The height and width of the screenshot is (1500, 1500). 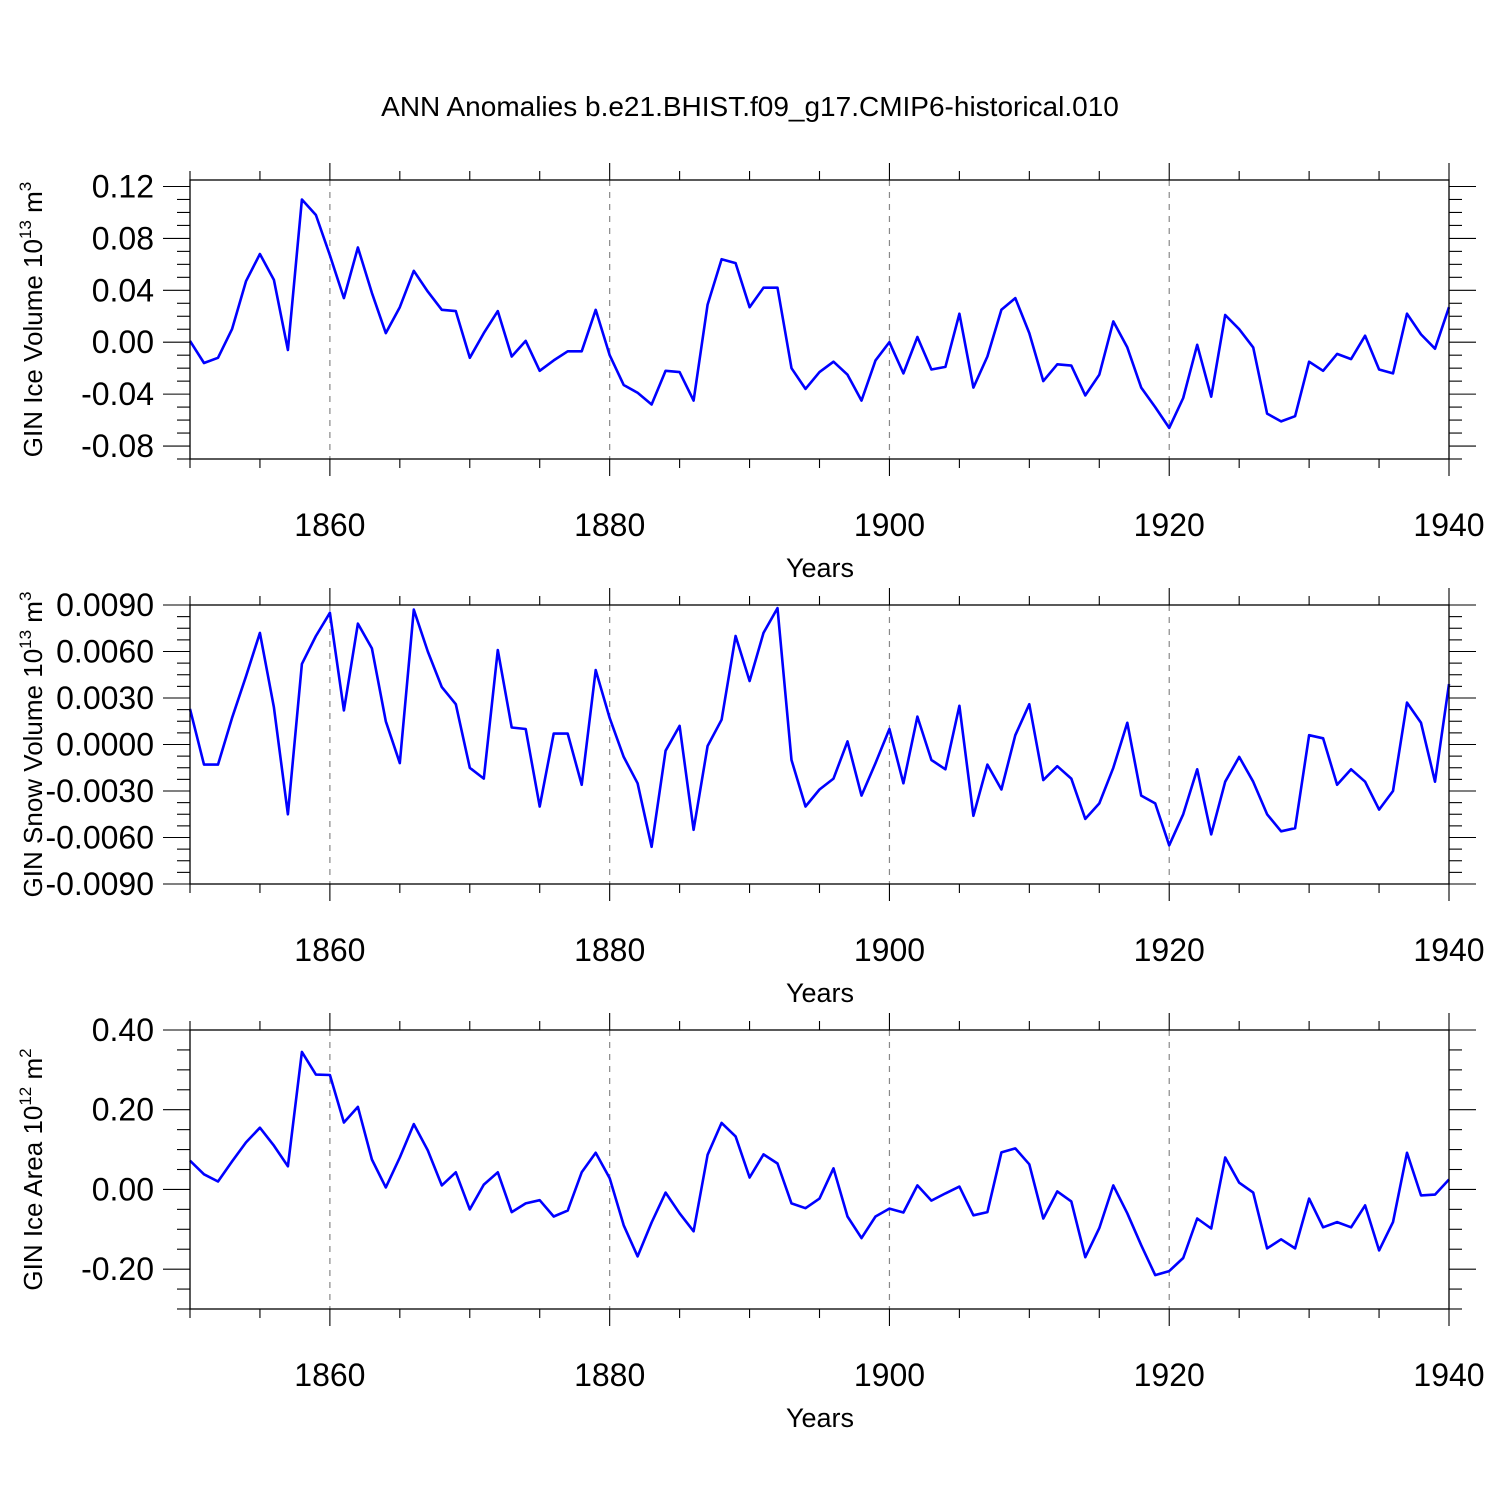 What do you see at coordinates (33, 1198) in the screenshot?
I see `y-axis-title-text: GIN Ice Area 10` at bounding box center [33, 1198].